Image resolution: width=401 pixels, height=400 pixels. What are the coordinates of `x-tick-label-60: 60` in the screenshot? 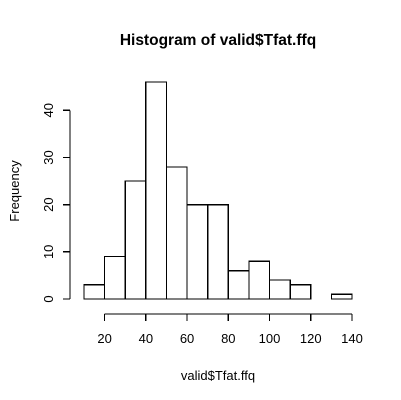 It's located at (187, 338).